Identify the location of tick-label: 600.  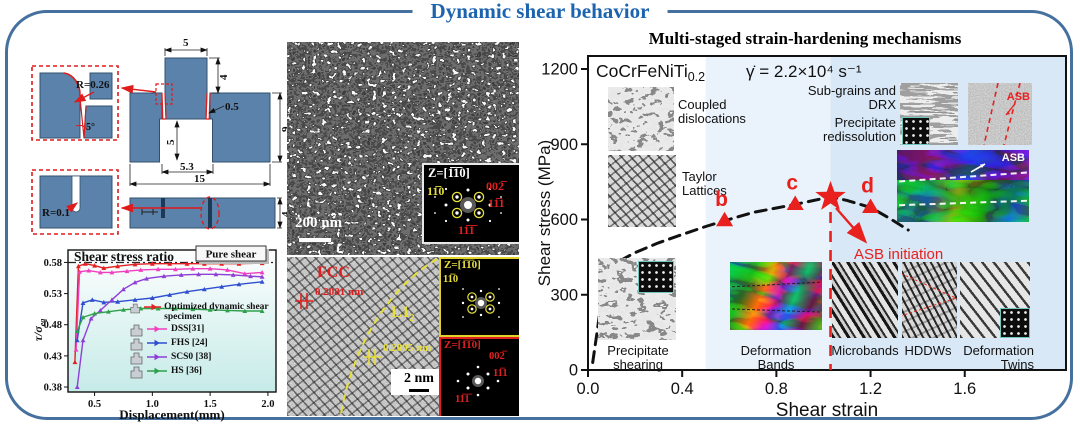
(564, 220).